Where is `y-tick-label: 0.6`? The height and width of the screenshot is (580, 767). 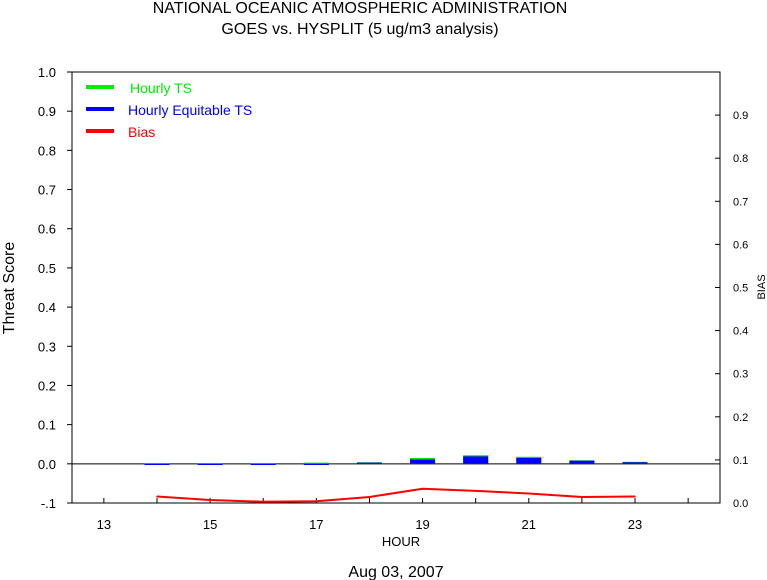 y-tick-label: 0.6 is located at coordinates (47, 229).